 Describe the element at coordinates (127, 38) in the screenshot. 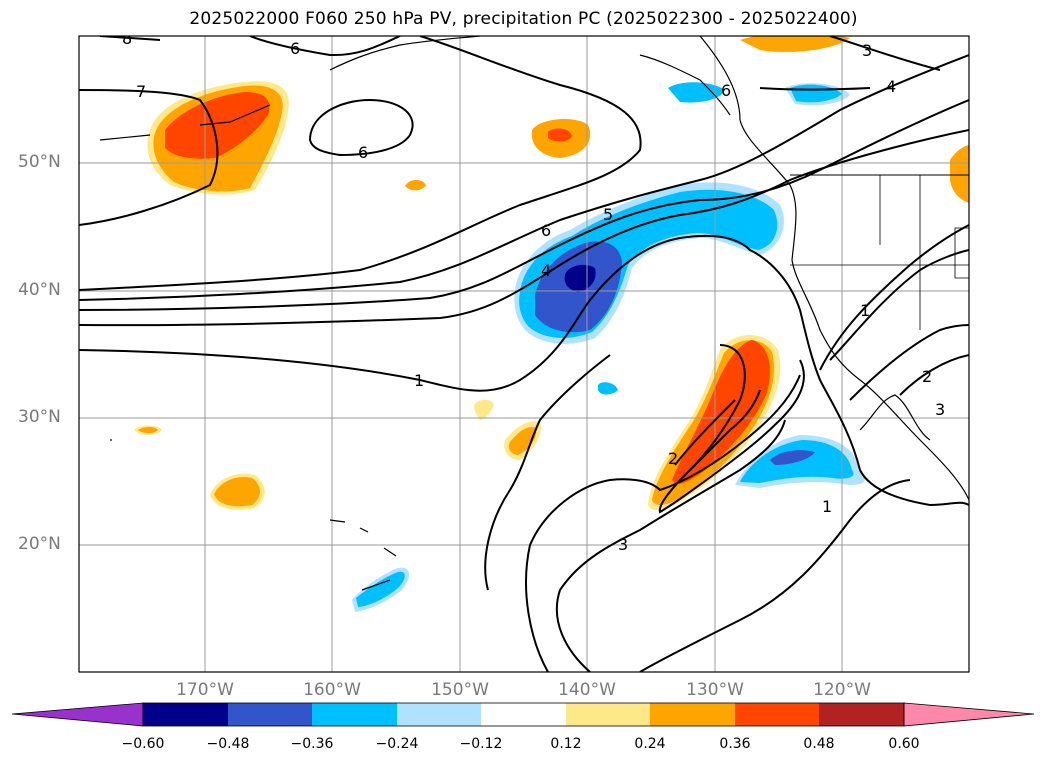

I see `contour-label: 8` at that location.